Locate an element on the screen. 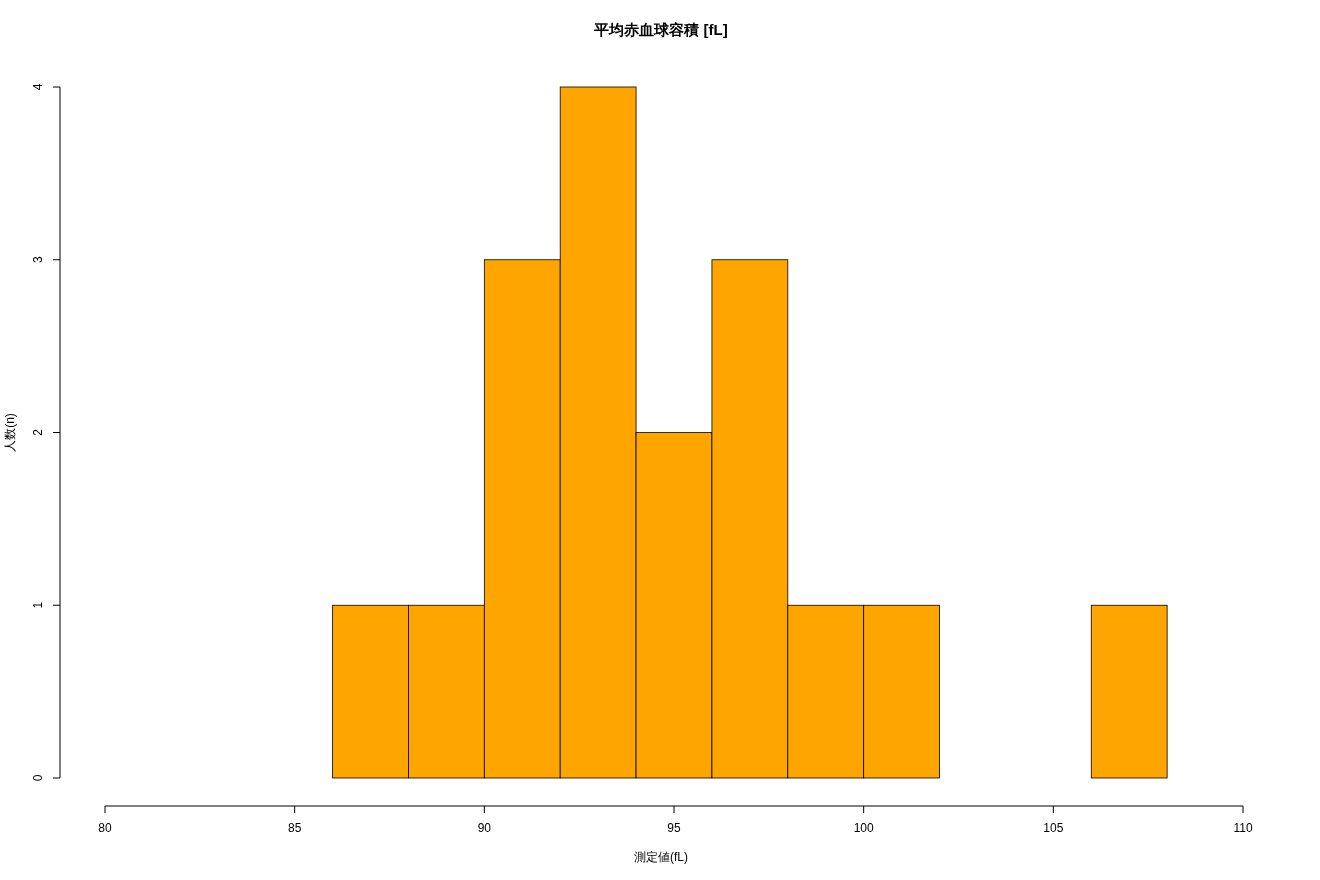 The image size is (1320, 880). y-tick-label: 0 is located at coordinates (38, 778).